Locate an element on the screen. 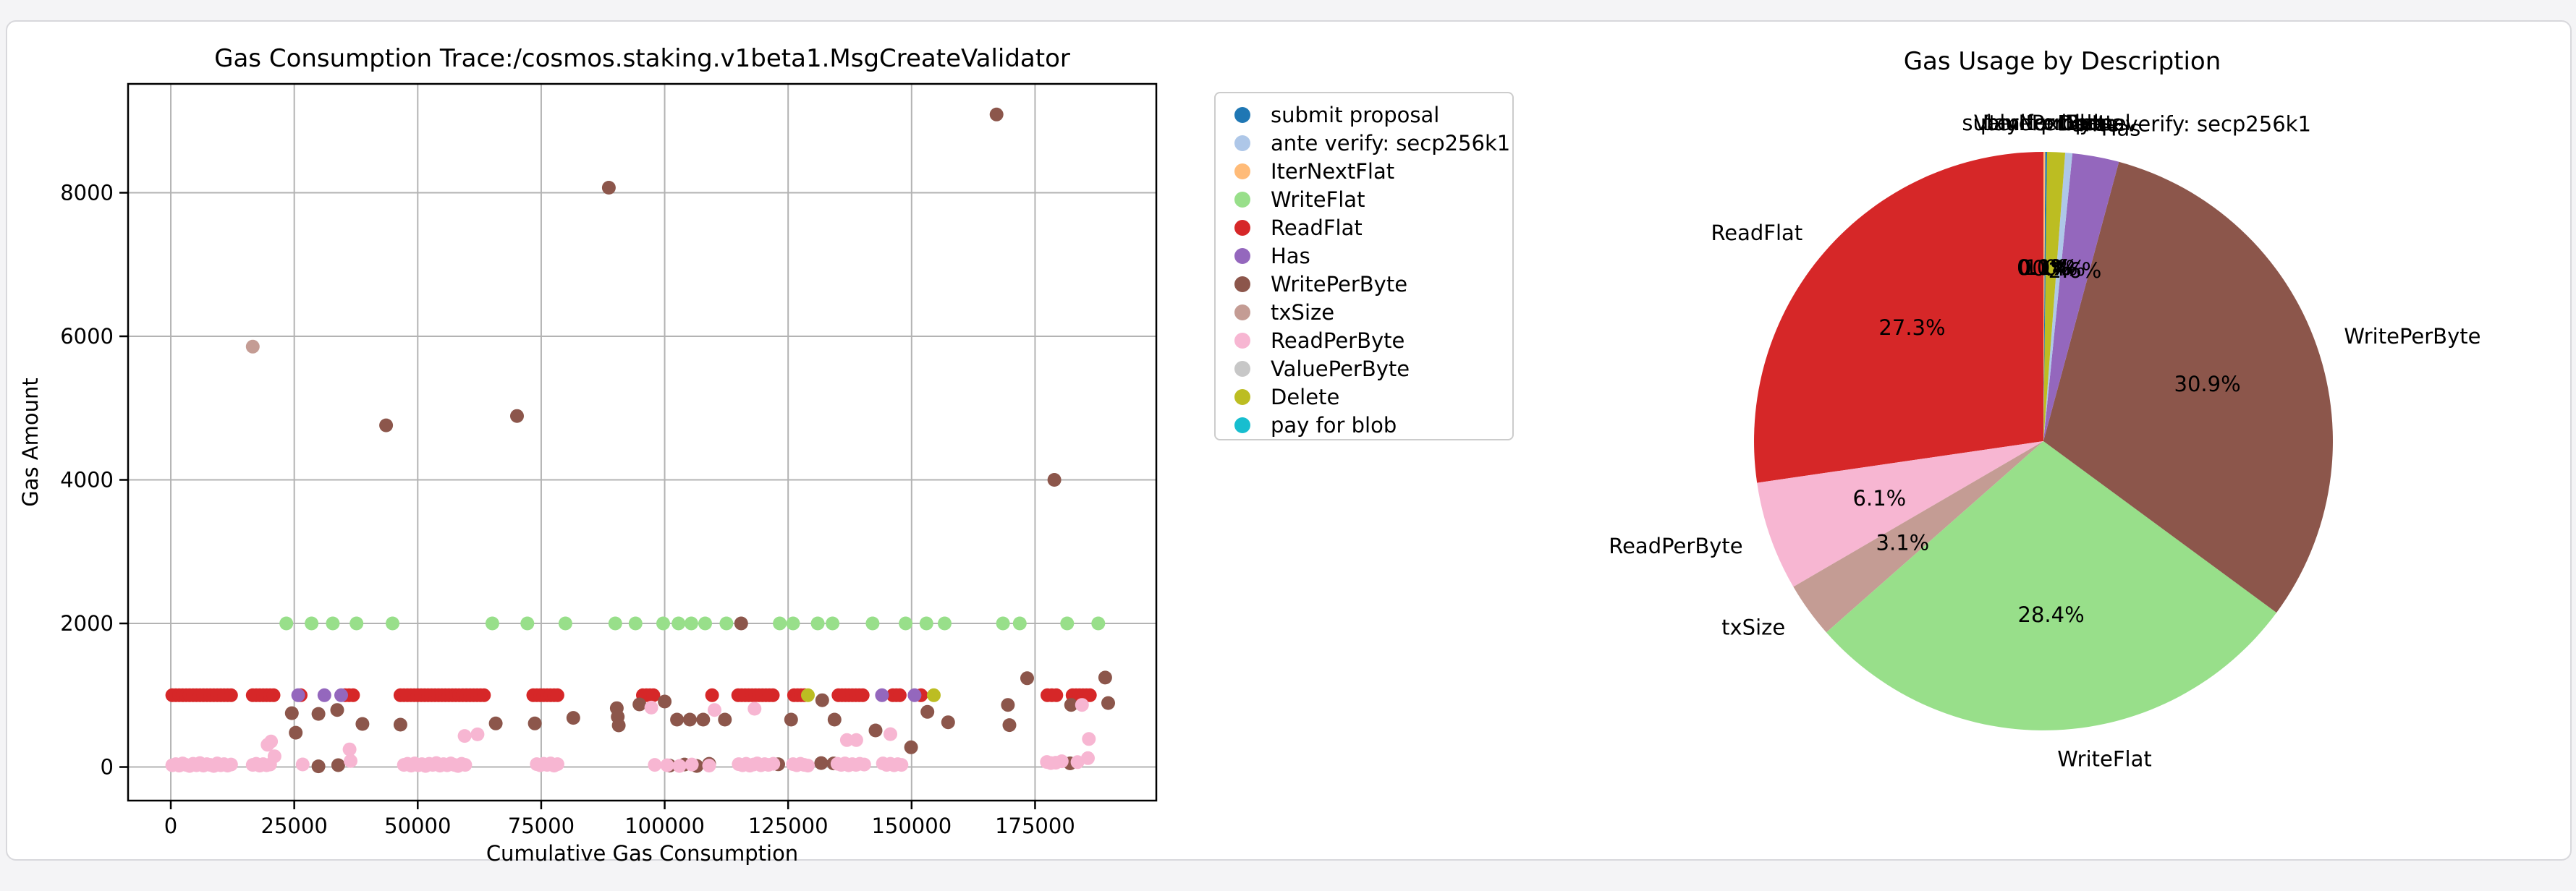 Image resolution: width=2576 pixels, height=891 pixels. x-tick-label: 175000 is located at coordinates (1035, 826).